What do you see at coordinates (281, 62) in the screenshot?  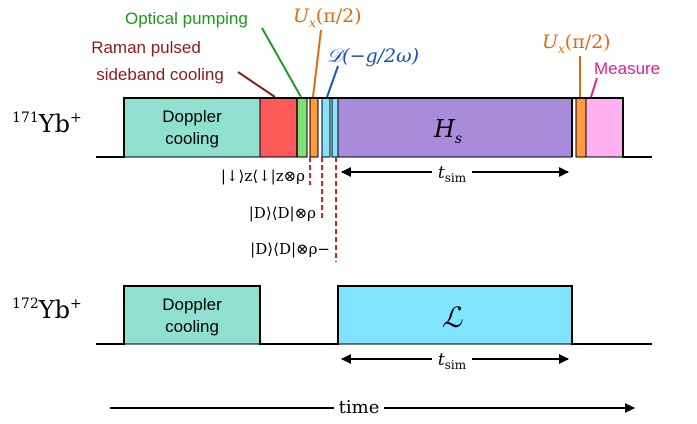 I see `optical-pointer` at bounding box center [281, 62].